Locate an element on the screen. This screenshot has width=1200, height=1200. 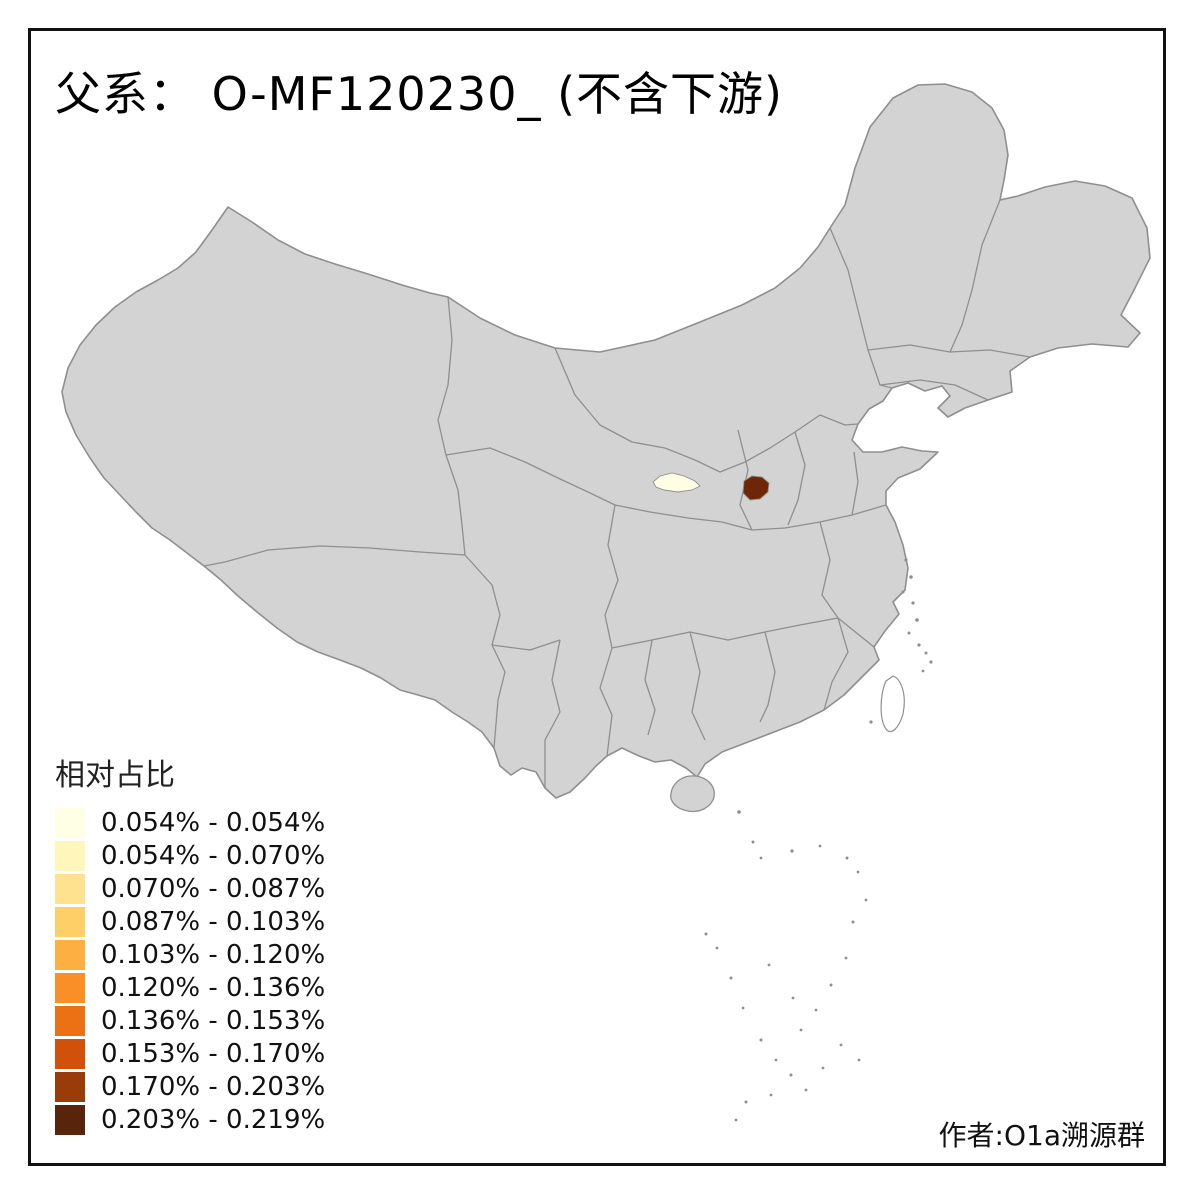
legend-label: 0.054% - 0.070% is located at coordinates (213, 856).